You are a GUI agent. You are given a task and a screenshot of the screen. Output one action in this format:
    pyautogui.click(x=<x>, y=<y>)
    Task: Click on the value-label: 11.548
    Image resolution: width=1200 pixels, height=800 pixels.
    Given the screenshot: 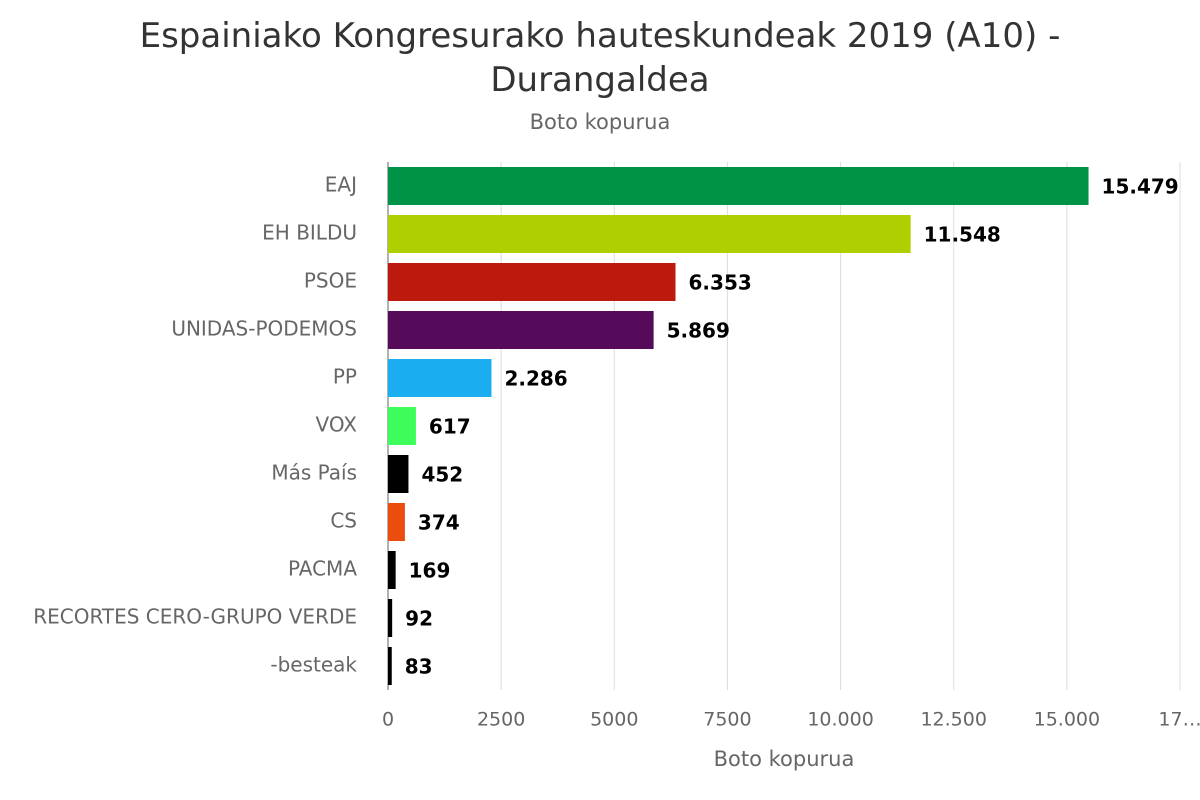 What is the action you would take?
    pyautogui.click(x=962, y=235)
    